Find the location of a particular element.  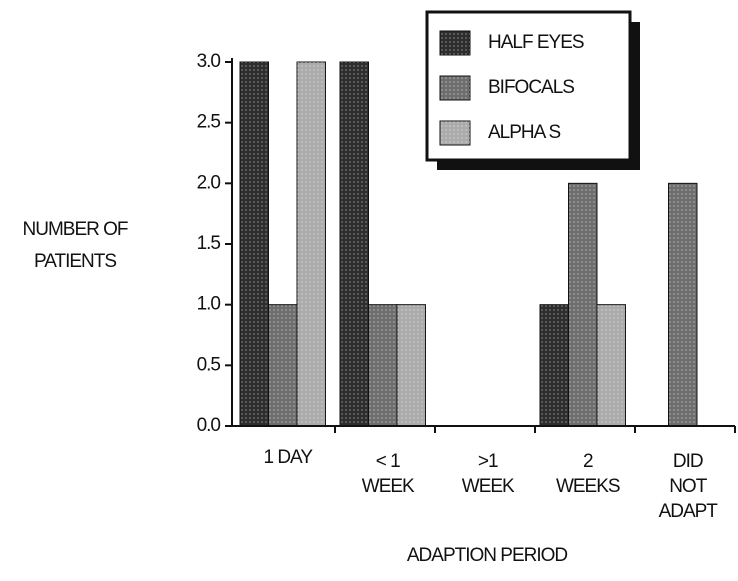

legend-label: HALF EYES is located at coordinates (536, 42).